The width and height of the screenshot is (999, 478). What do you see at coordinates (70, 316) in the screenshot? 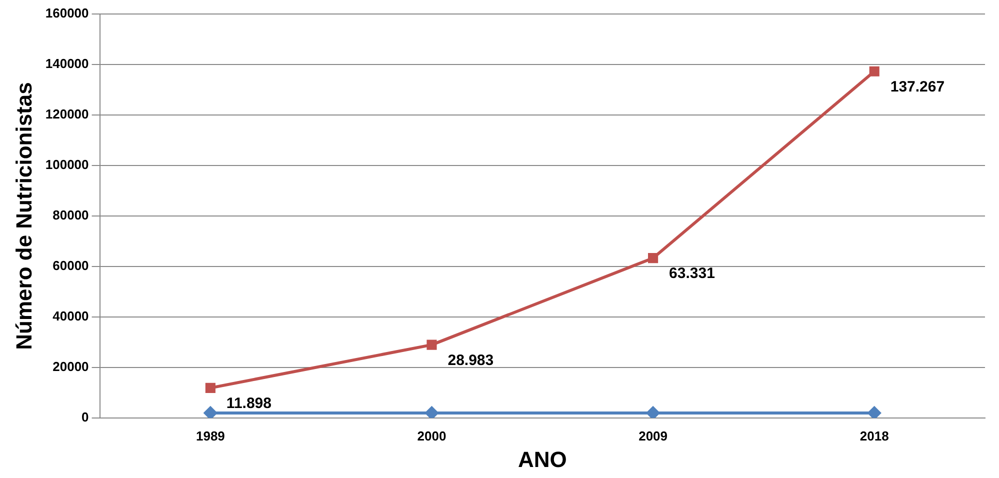
I see `y-tick-label: 40000` at bounding box center [70, 316].